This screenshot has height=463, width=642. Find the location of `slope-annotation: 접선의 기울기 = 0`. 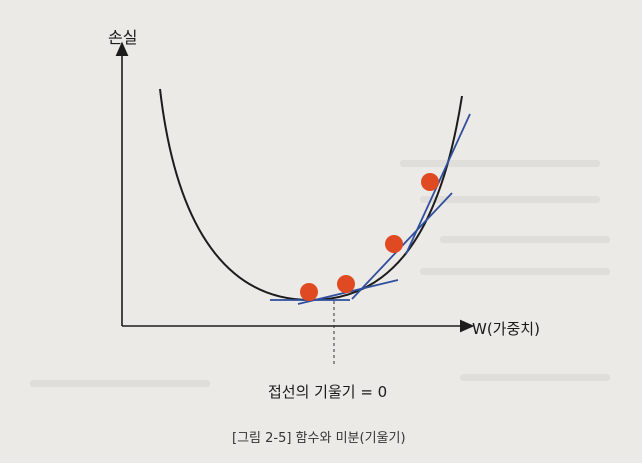

slope-annotation: 접선의 기울기 = 0 is located at coordinates (328, 392).